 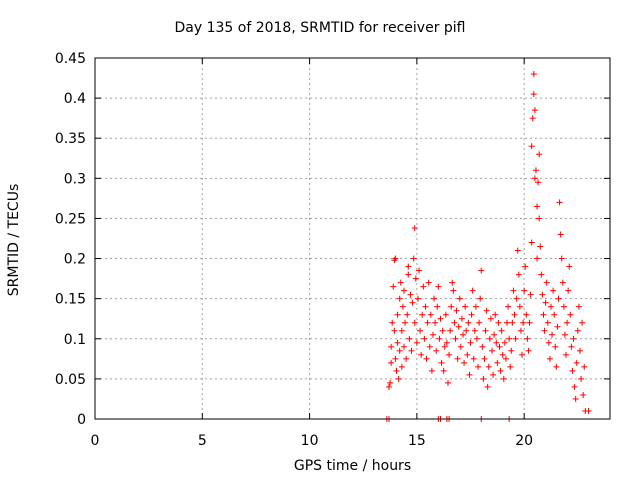 I want to click on x-tick-label: 5, so click(x=202, y=441).